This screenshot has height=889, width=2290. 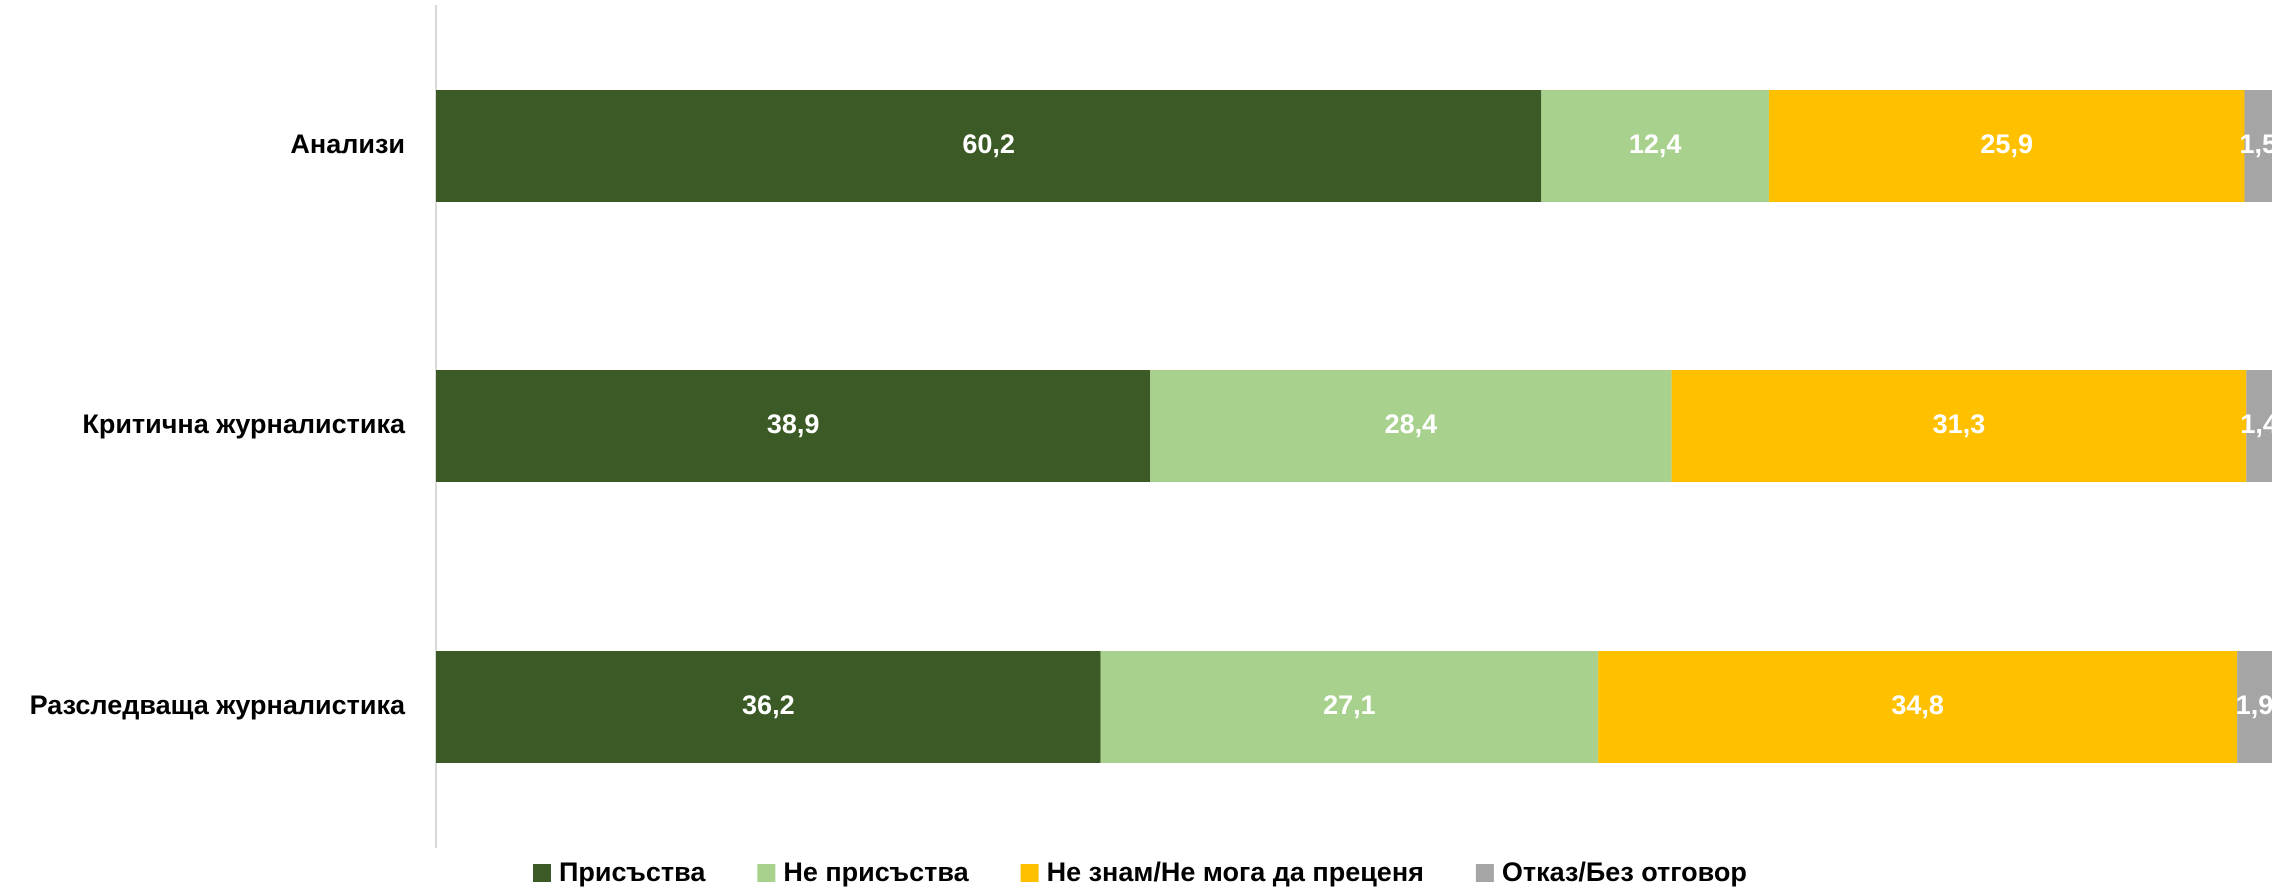 What do you see at coordinates (218, 705) in the screenshot?
I see `category-label: Разследваща журналистика` at bounding box center [218, 705].